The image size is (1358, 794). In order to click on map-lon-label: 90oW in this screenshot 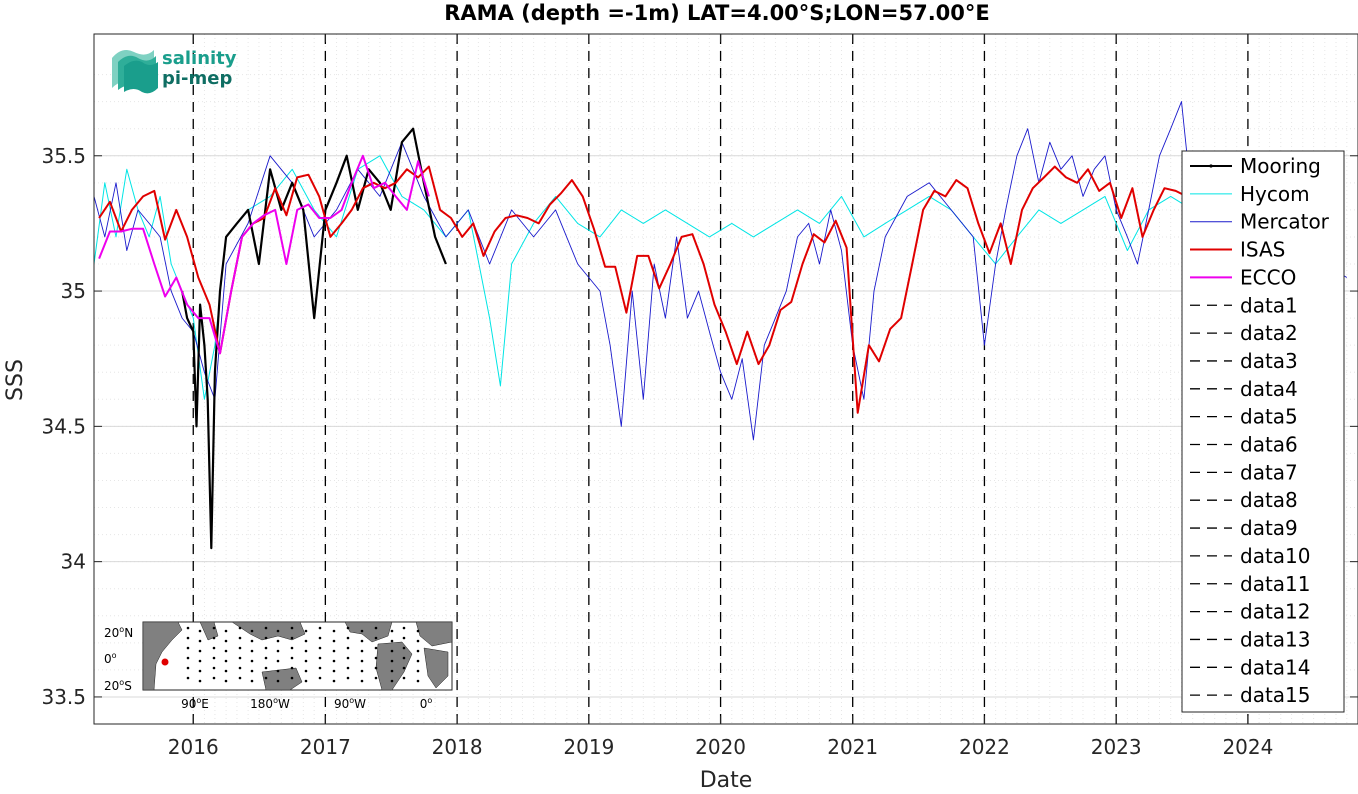, I will do `click(350, 703)`.